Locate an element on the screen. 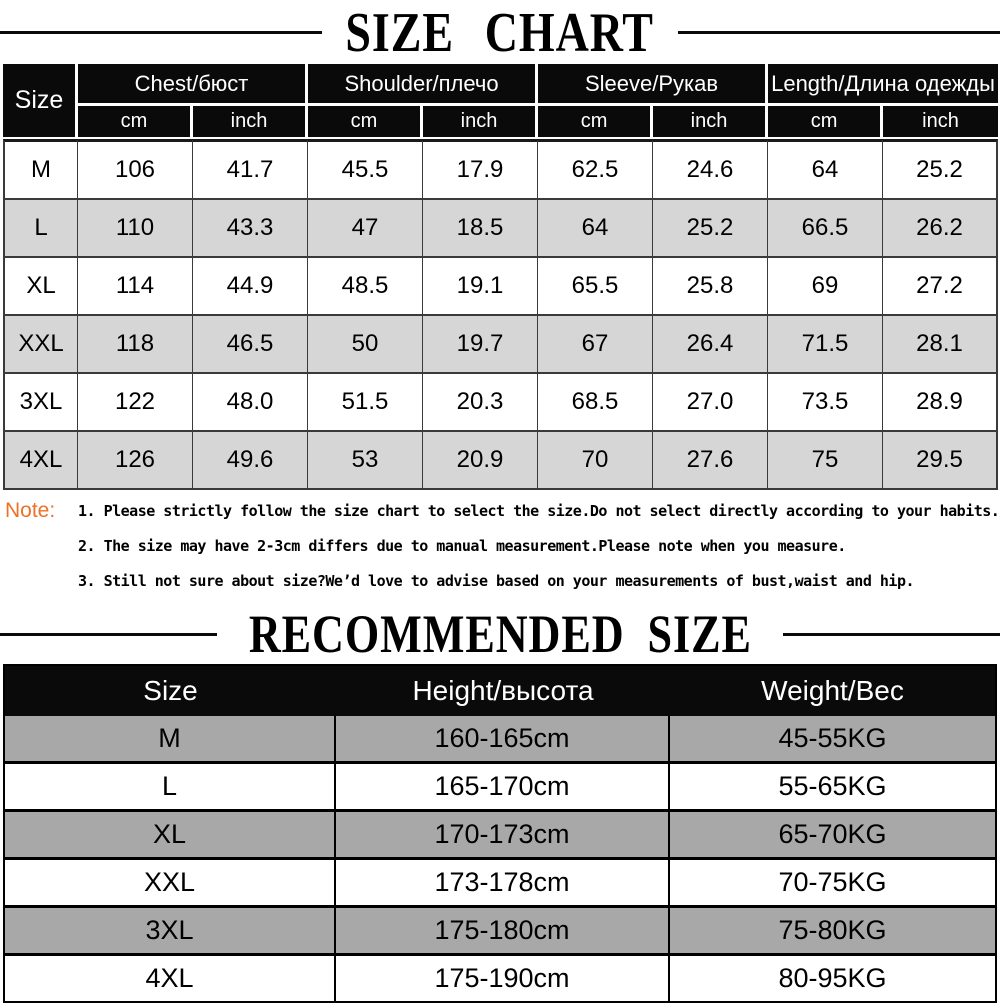 The width and height of the screenshot is (1000, 1003). weight-cell: 65-70KG is located at coordinates (832, 836).